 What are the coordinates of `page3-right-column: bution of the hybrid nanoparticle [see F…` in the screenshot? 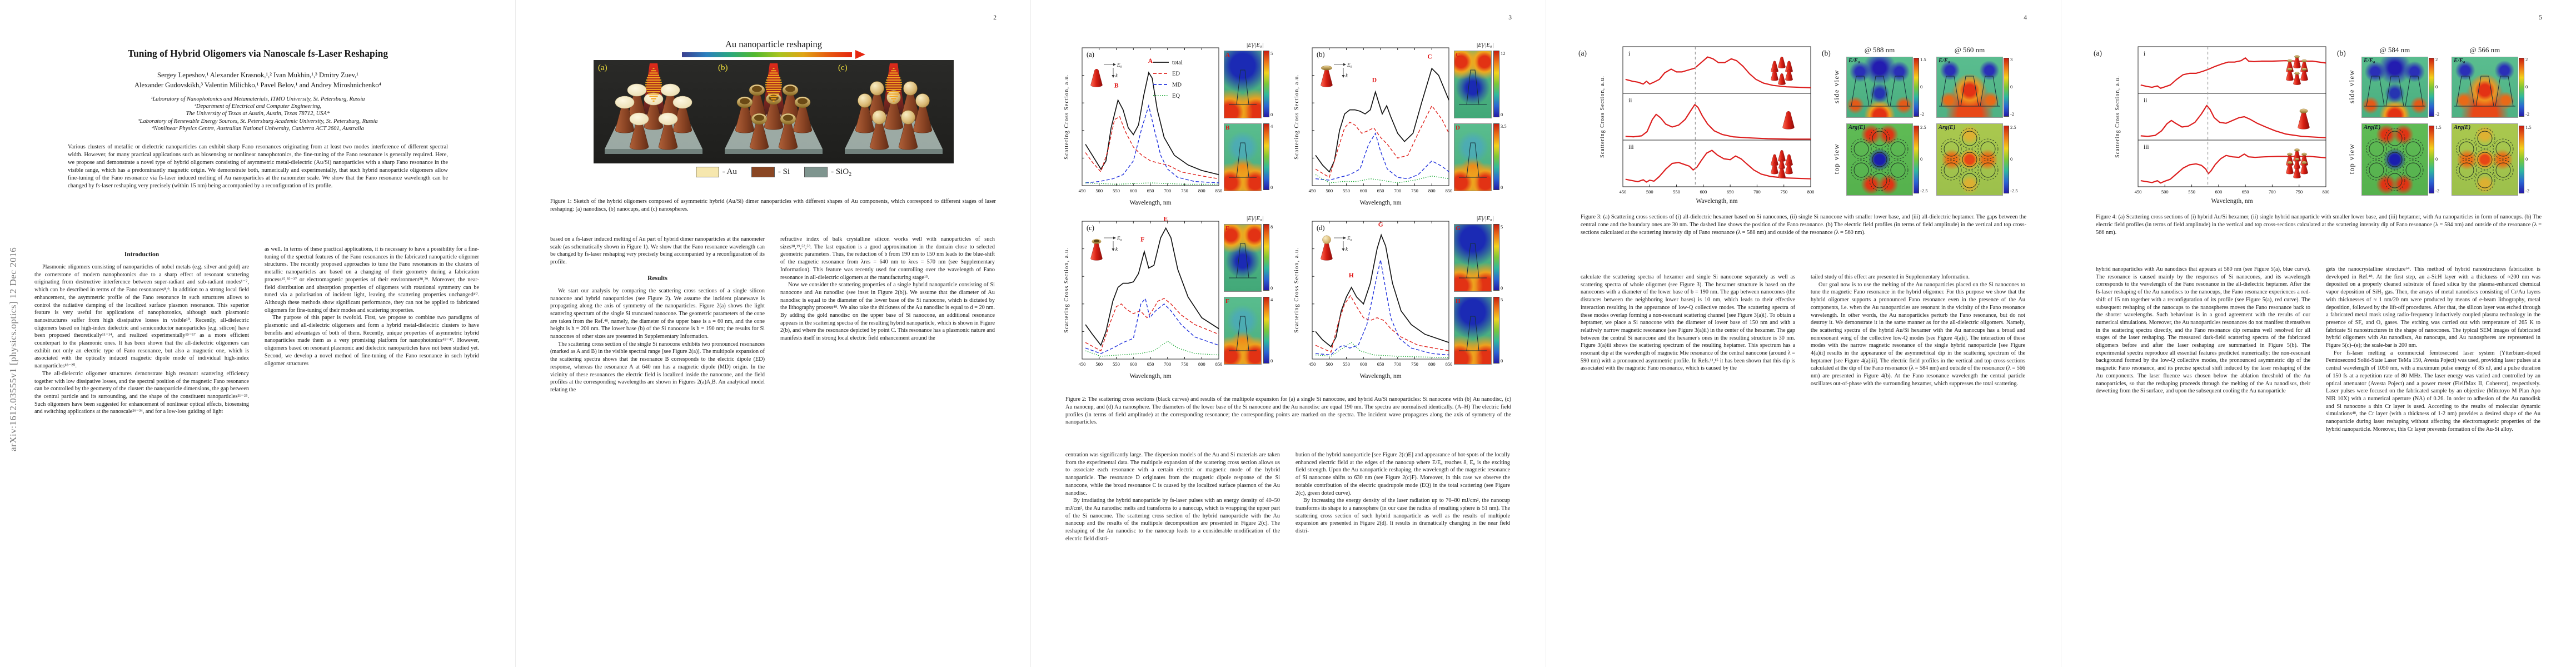 It's located at (1403, 545).